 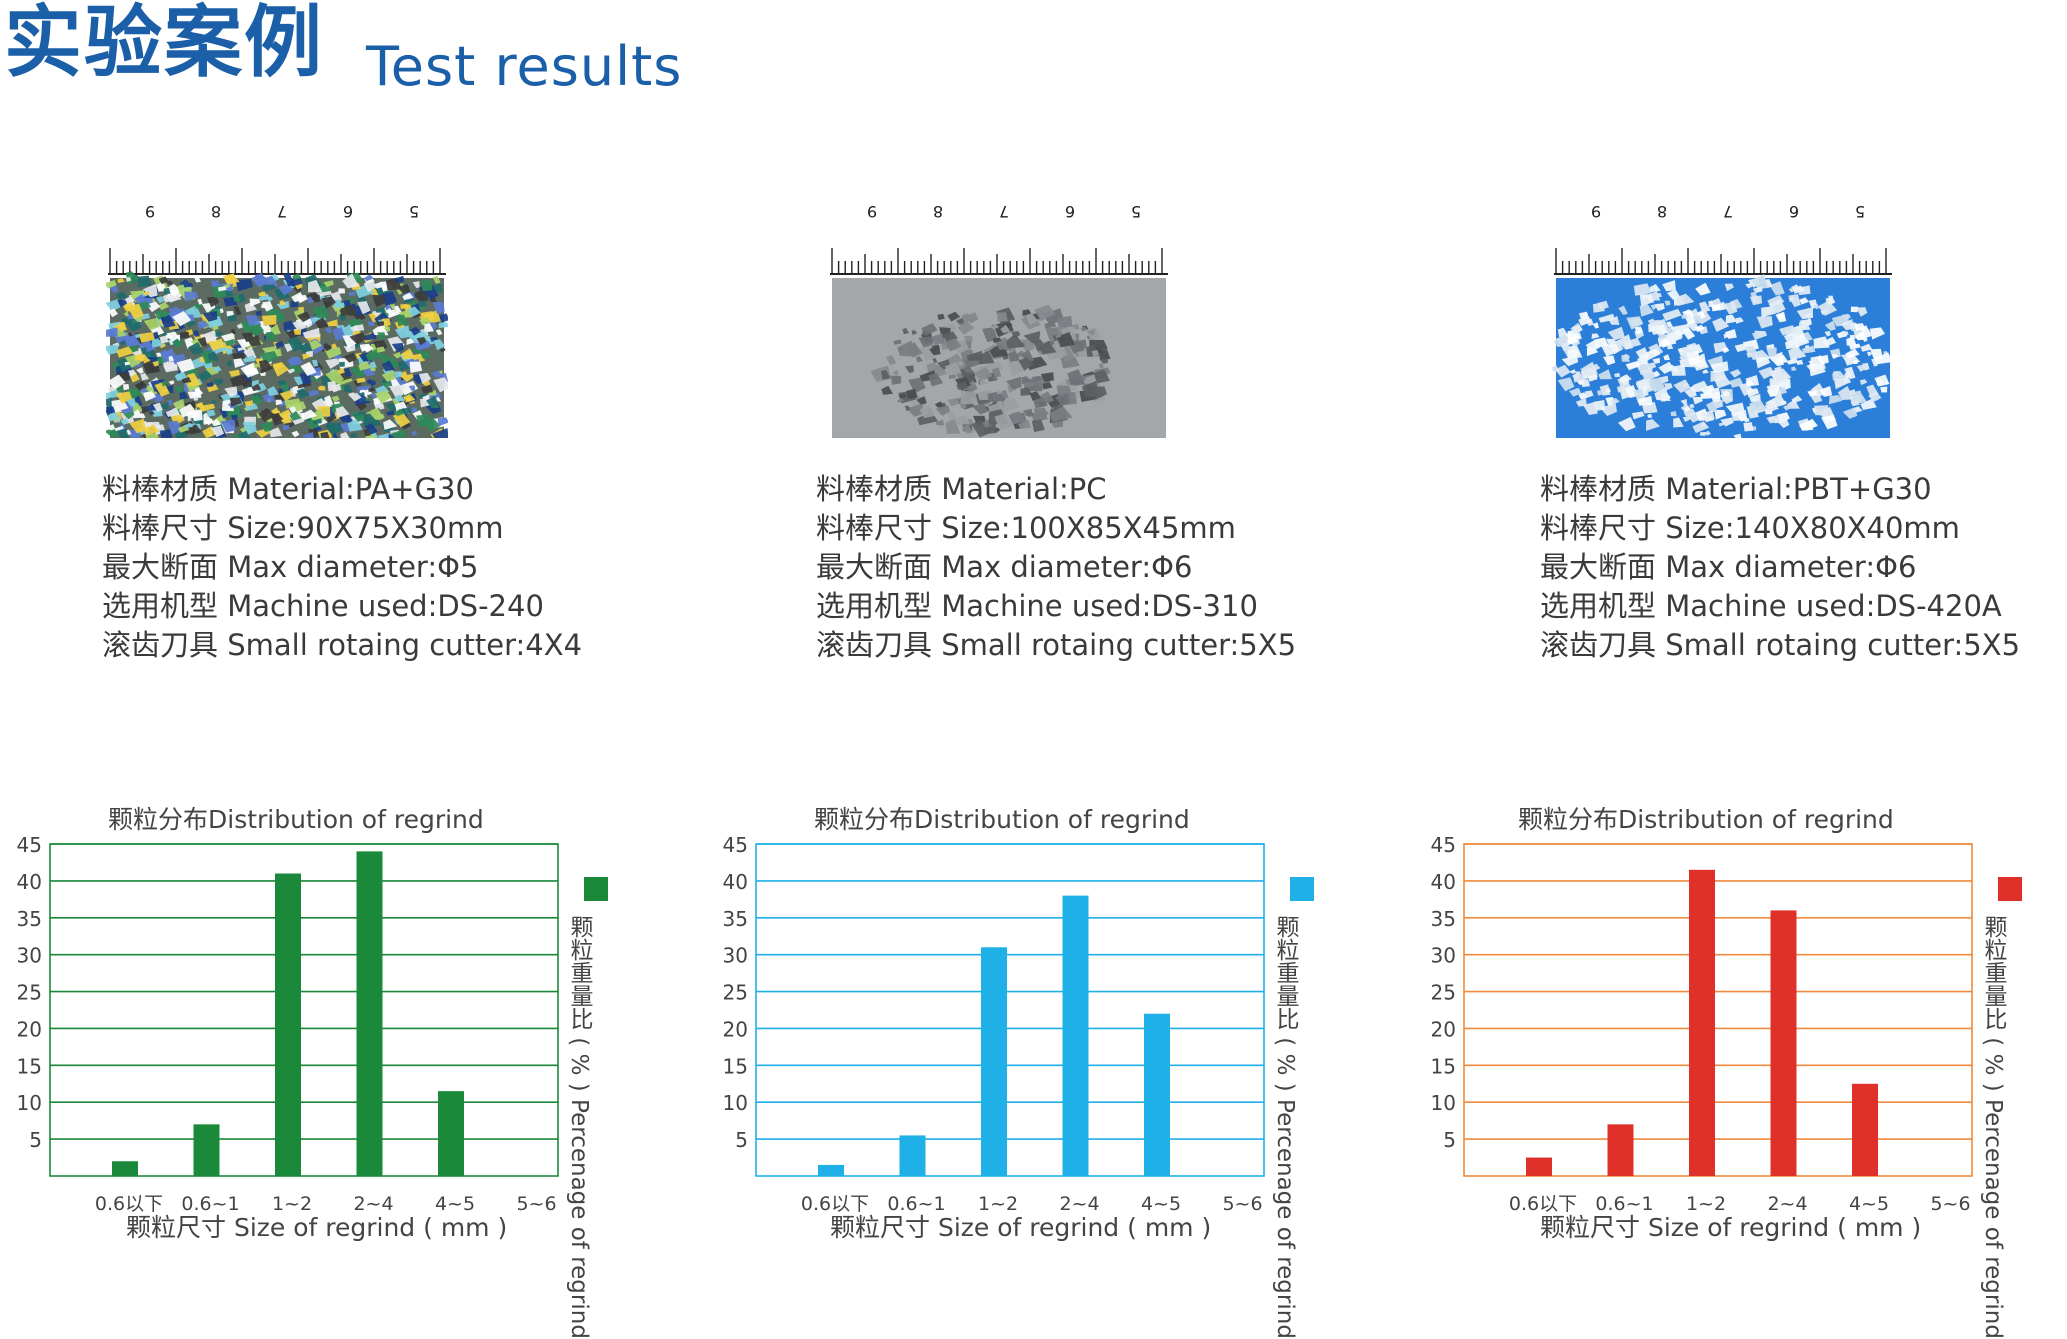 I want to click on y-tick-label: 45, so click(x=1443, y=845).